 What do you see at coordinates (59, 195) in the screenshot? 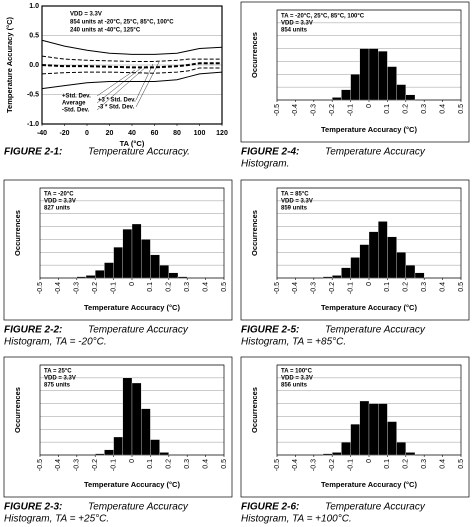
I see `annotation: TA = -20°C` at bounding box center [59, 195].